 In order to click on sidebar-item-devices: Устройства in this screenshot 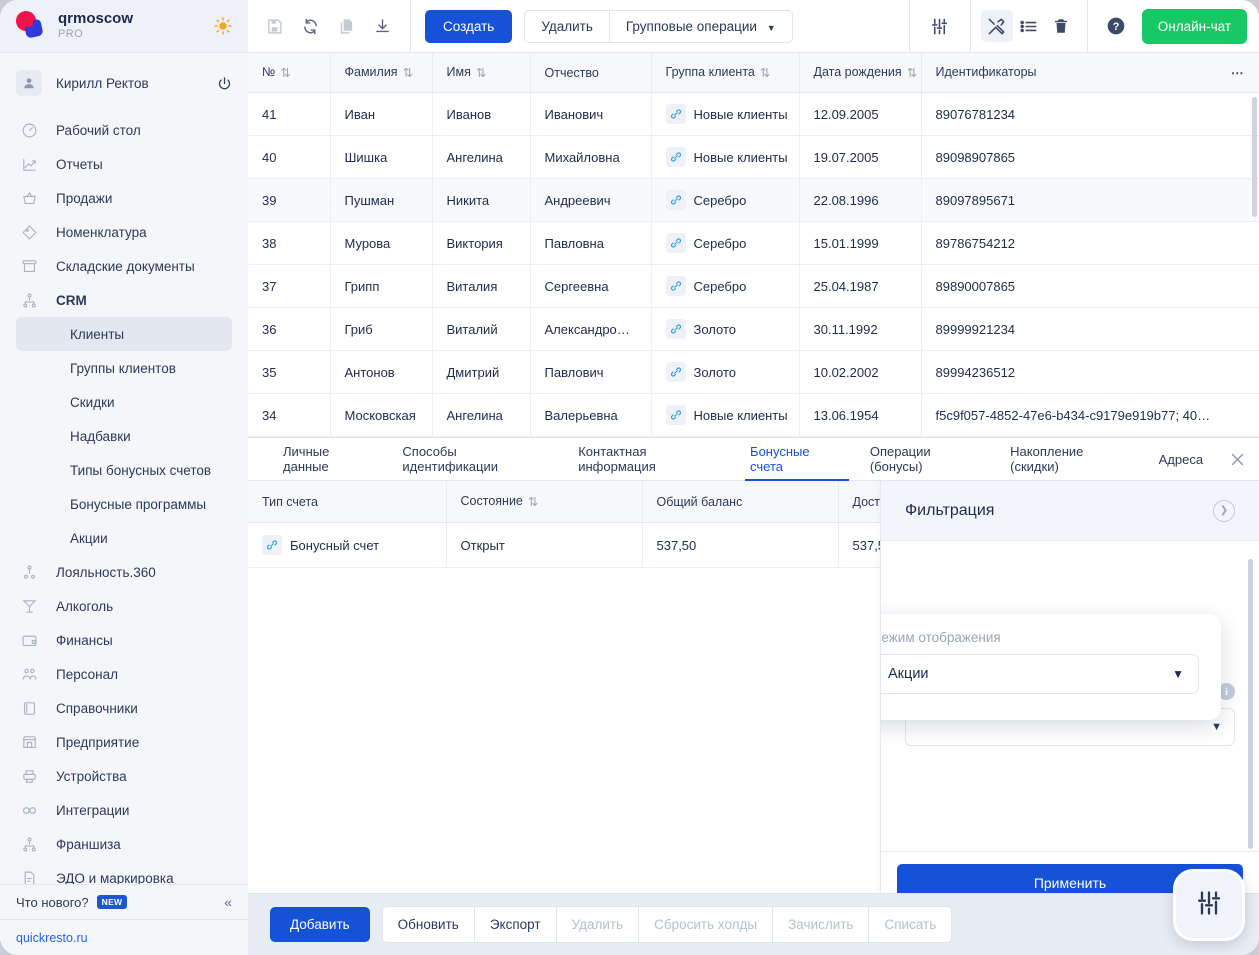, I will do `click(124, 776)`.